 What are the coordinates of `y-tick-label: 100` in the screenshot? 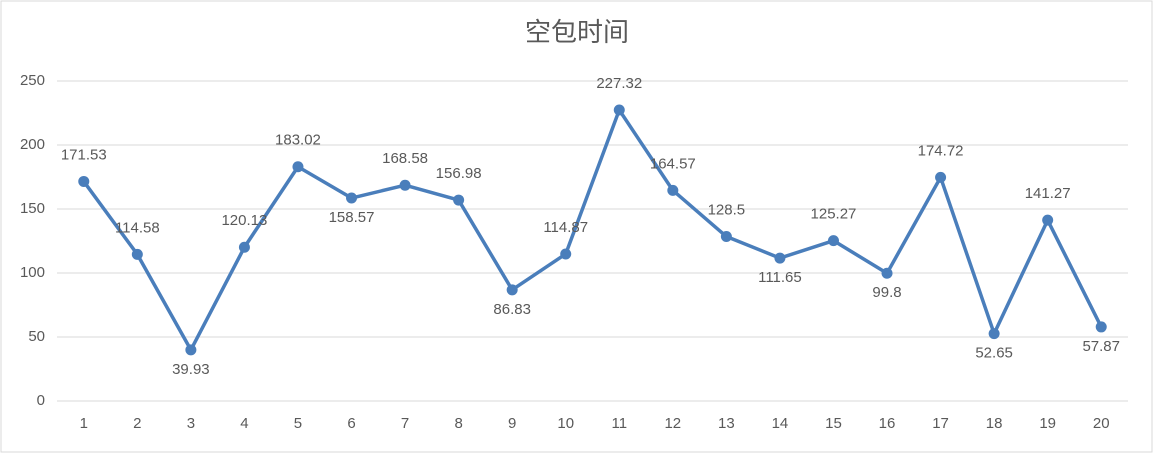 It's located at (32, 272).